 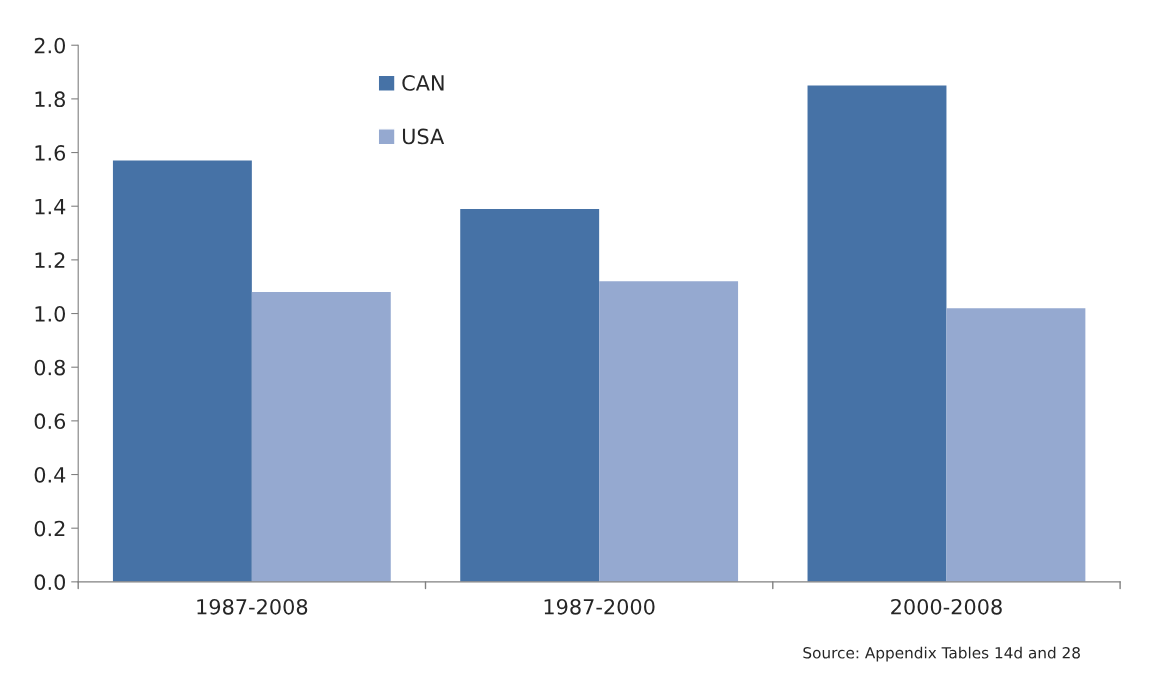 I want to click on y-tick-label: 1.6, so click(x=50, y=153).